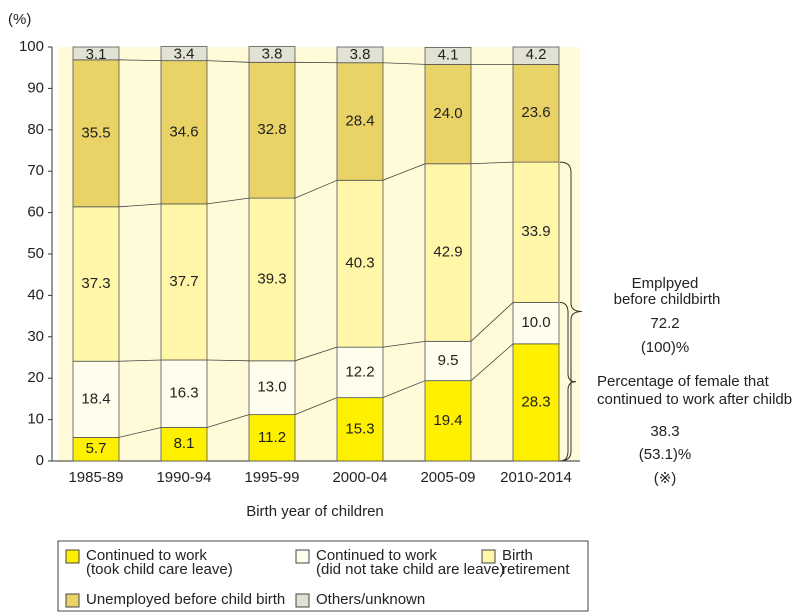 The image size is (792, 616). Describe the element at coordinates (536, 569) in the screenshot. I see `legend-label: retirement` at that location.